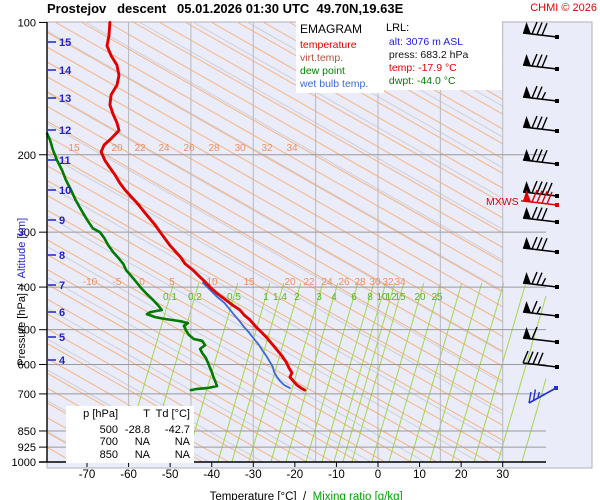  What do you see at coordinates (280, 297) in the screenshot?
I see `mixing-ratio-label: 1.4` at bounding box center [280, 297].